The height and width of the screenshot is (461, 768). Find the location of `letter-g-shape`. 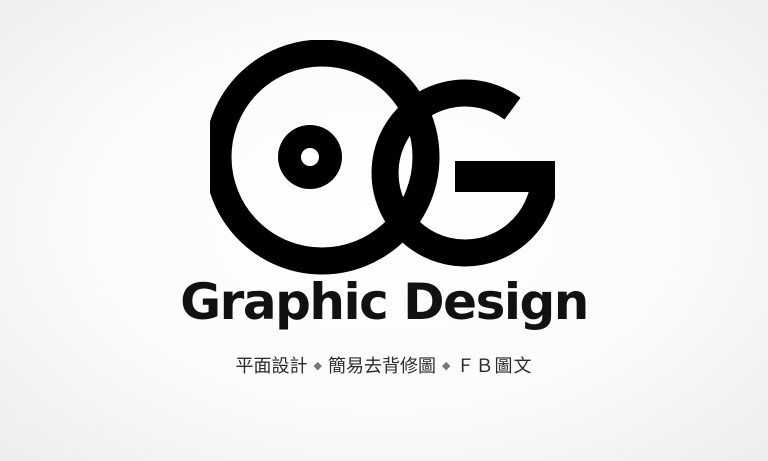

letter-g-shape is located at coordinates (463, 173).